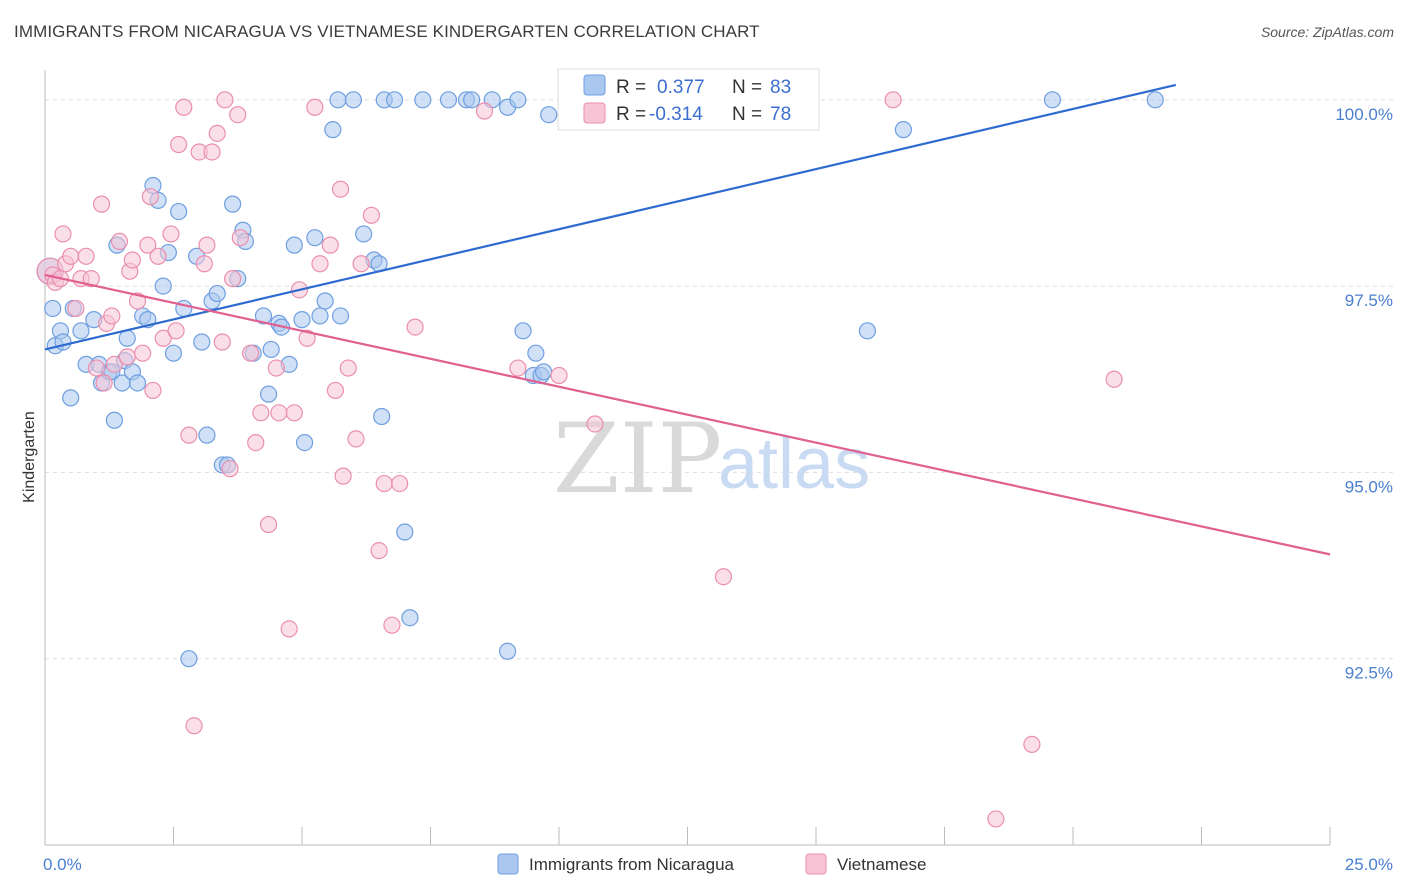 This screenshot has height=892, width=1406. Describe the element at coordinates (29, 457) in the screenshot. I see `y-axis-label: Kindergarten` at that location.